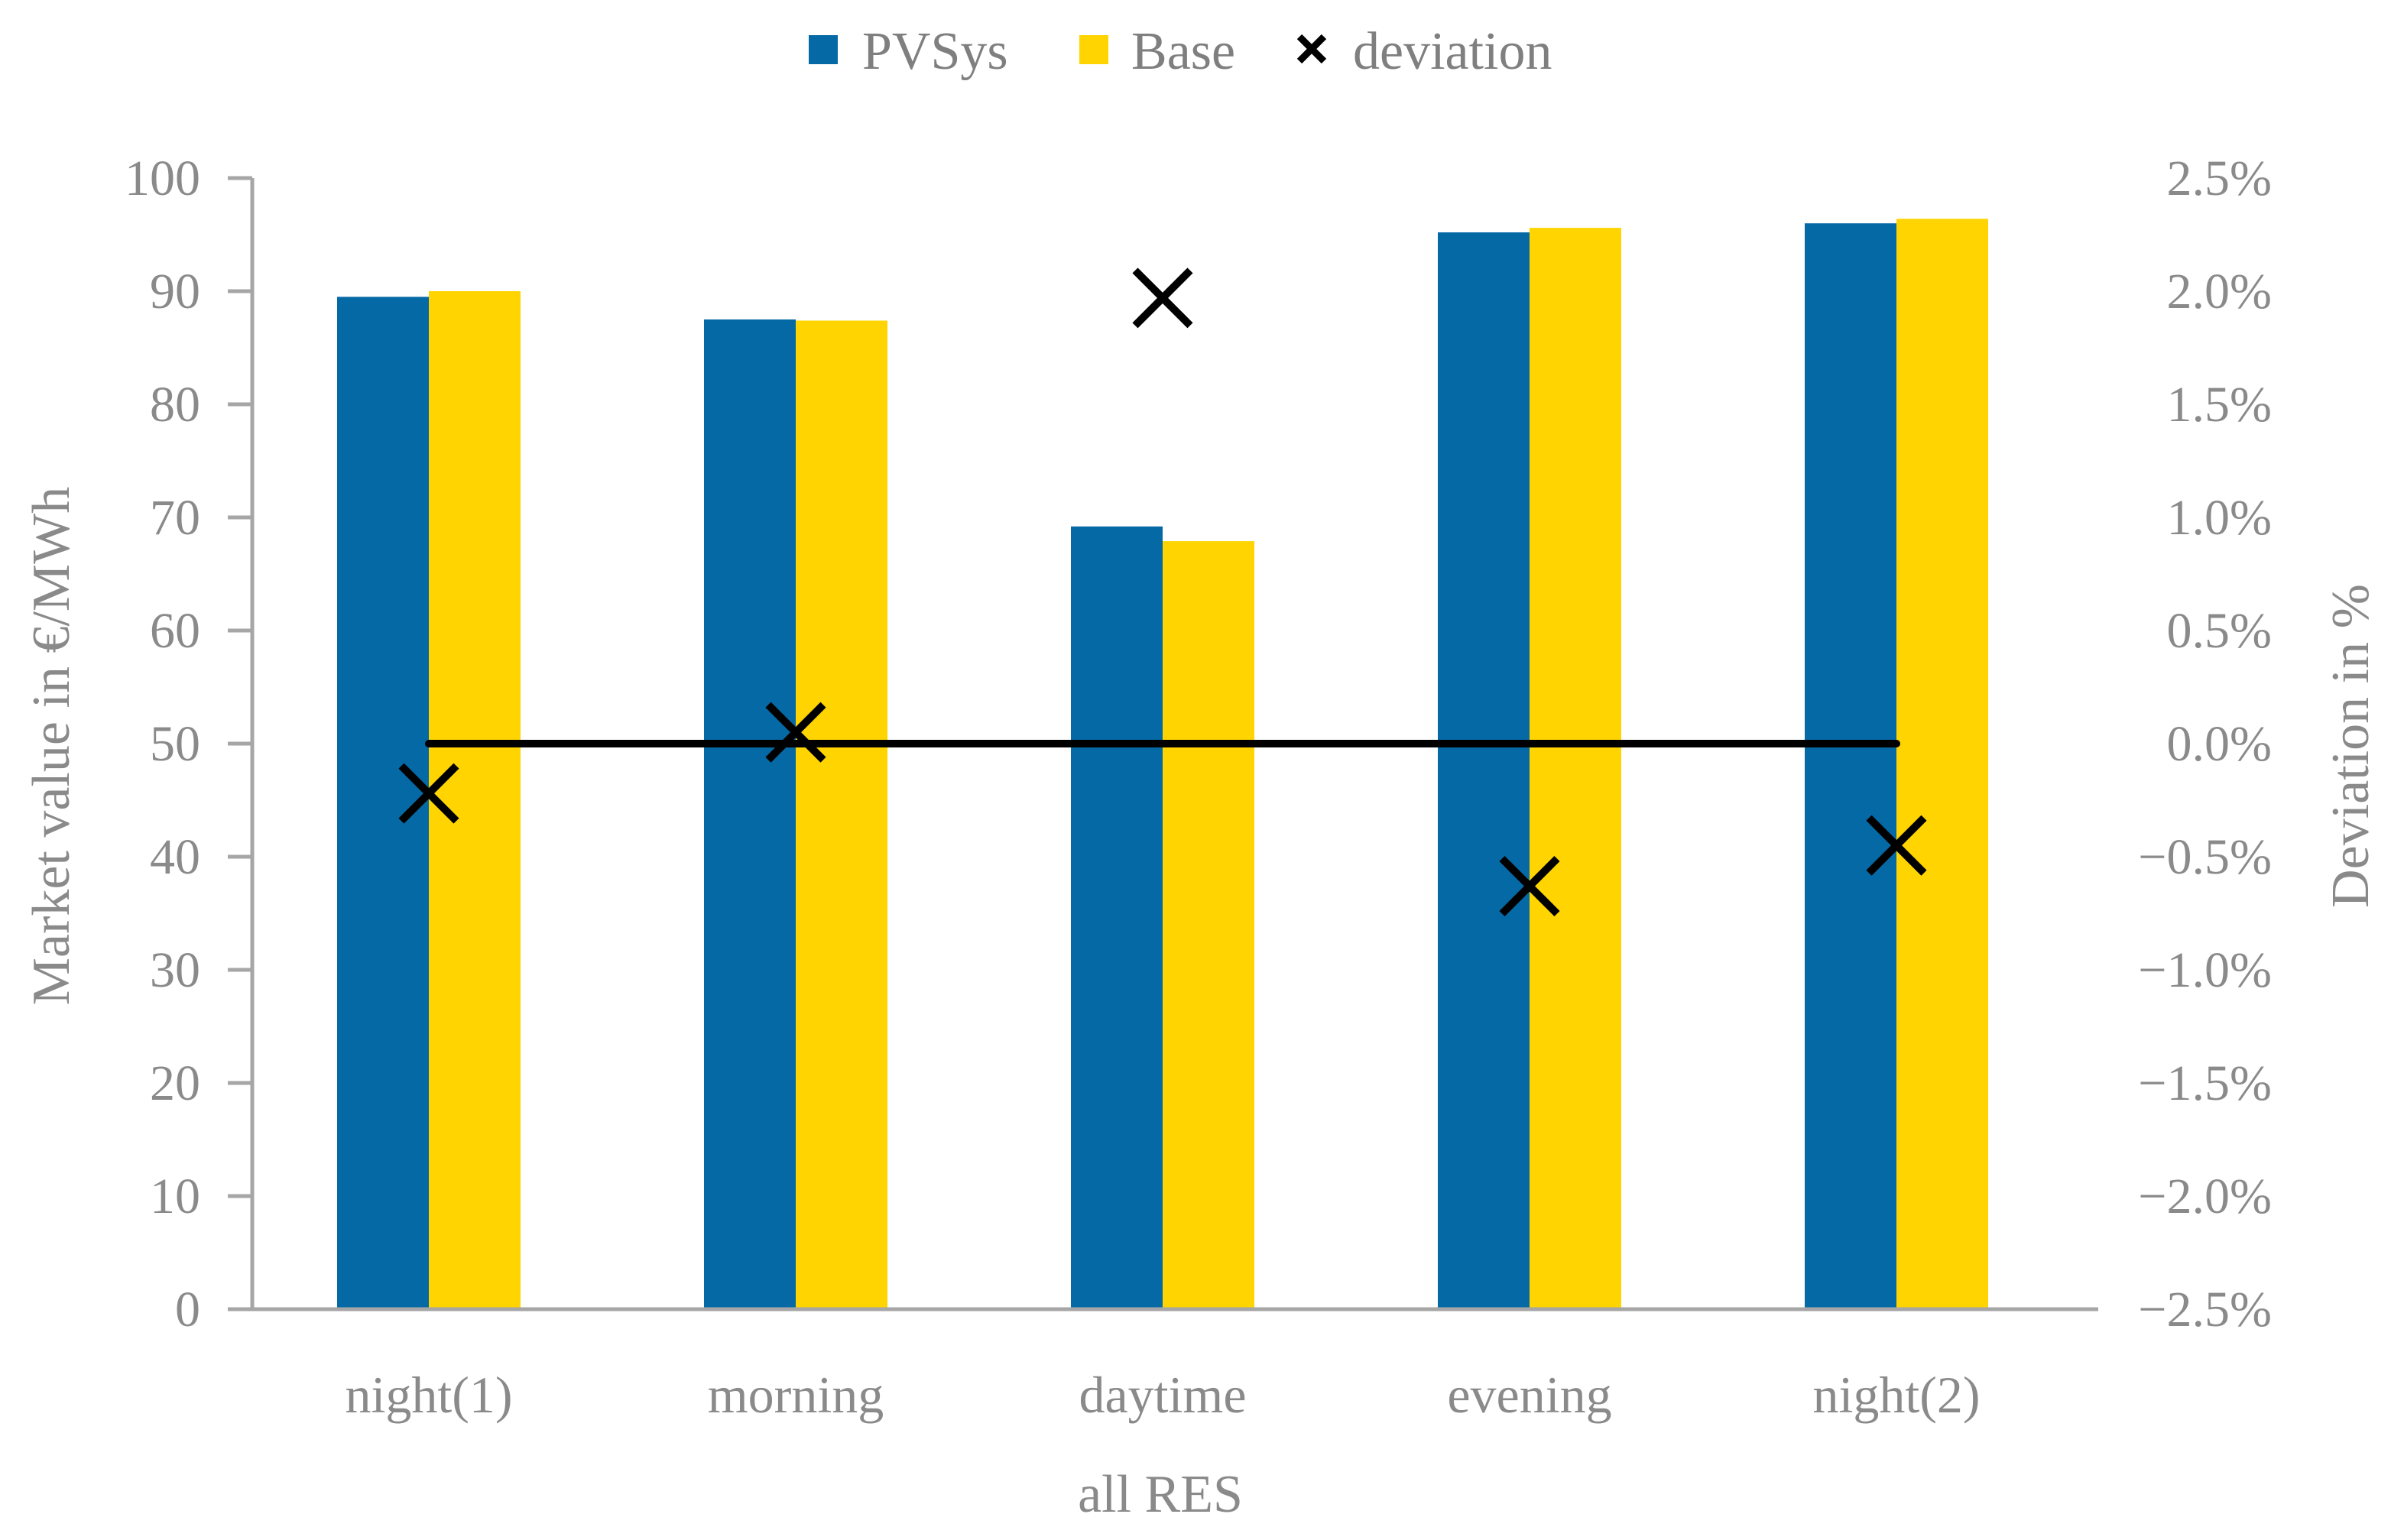 This screenshot has width=2391, height=1540. I want to click on legend-label-deviation: deviation, so click(1452, 52).